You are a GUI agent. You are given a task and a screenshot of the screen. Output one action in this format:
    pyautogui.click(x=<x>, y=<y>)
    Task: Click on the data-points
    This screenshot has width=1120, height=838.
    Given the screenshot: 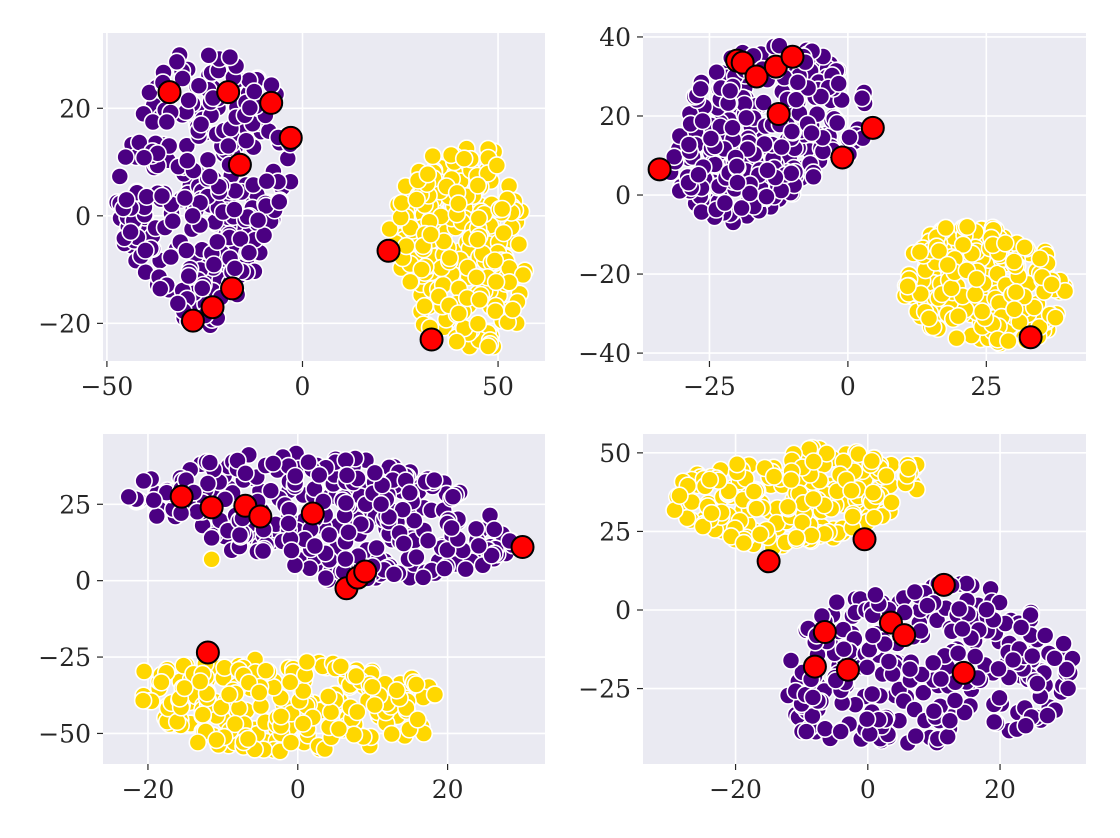 What is the action you would take?
    pyautogui.click(x=321, y=602)
    